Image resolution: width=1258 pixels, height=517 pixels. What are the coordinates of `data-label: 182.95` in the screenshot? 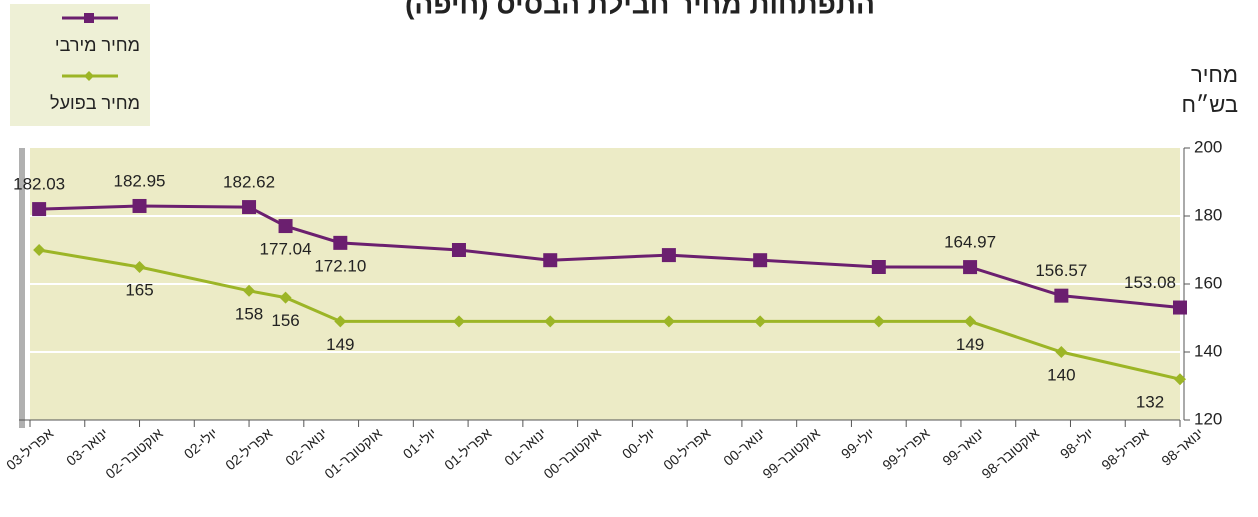 It's located at (140, 180).